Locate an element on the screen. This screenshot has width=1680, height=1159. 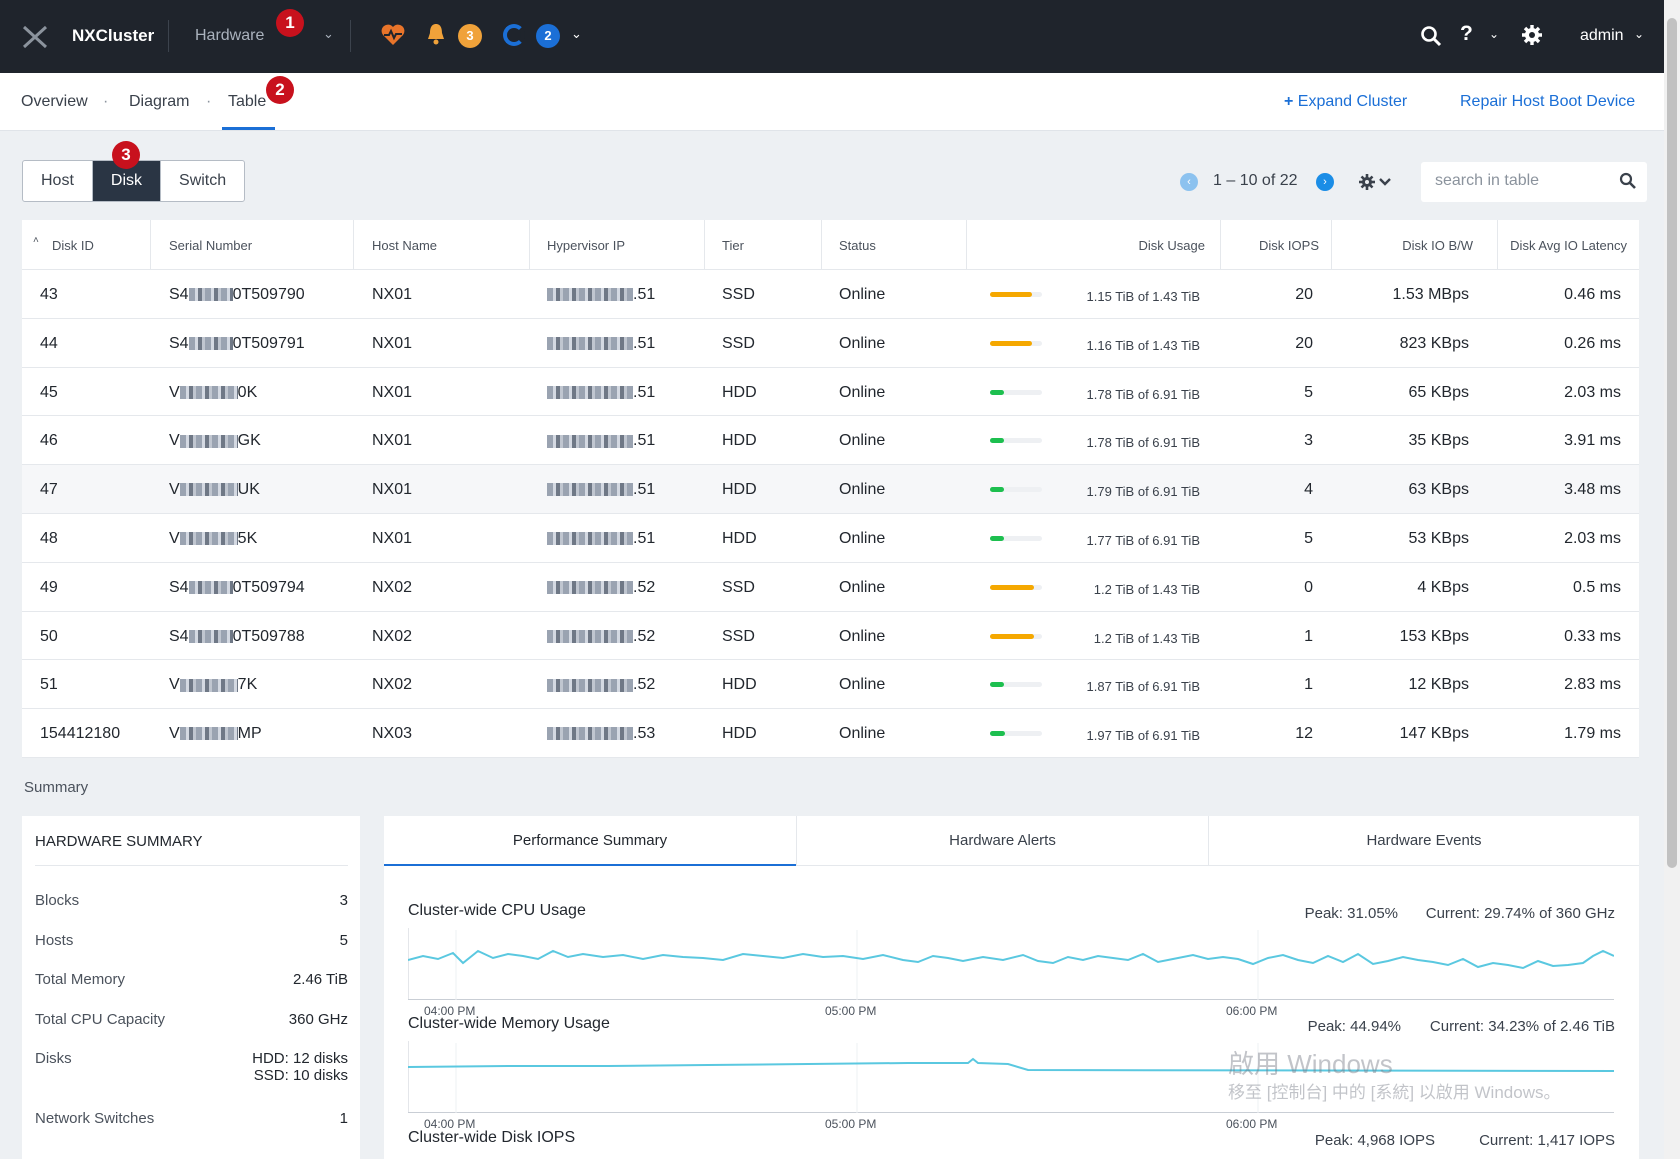
page-scrollbar is located at coordinates (1672, 579).